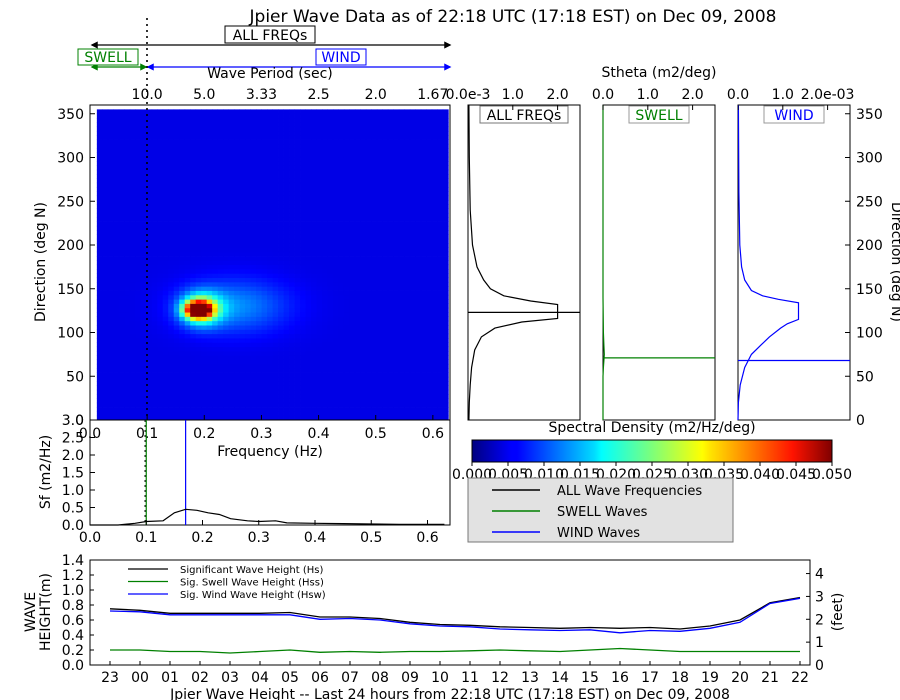 This screenshot has height=700, width=900. Describe the element at coordinates (70, 290) in the screenshot. I see `heatmap-ytick-label: 150` at that location.